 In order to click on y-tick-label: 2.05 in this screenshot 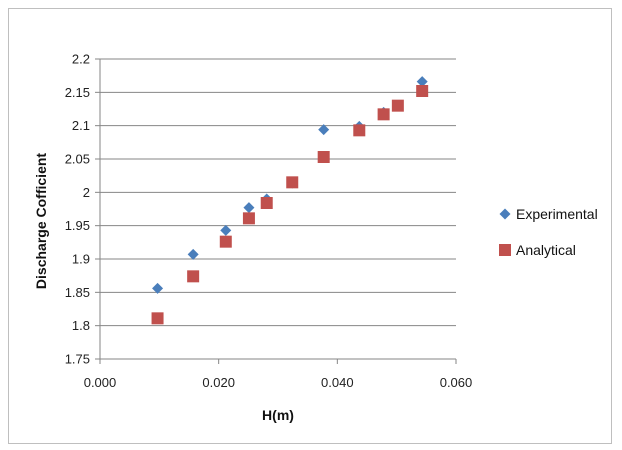, I will do `click(77, 159)`.